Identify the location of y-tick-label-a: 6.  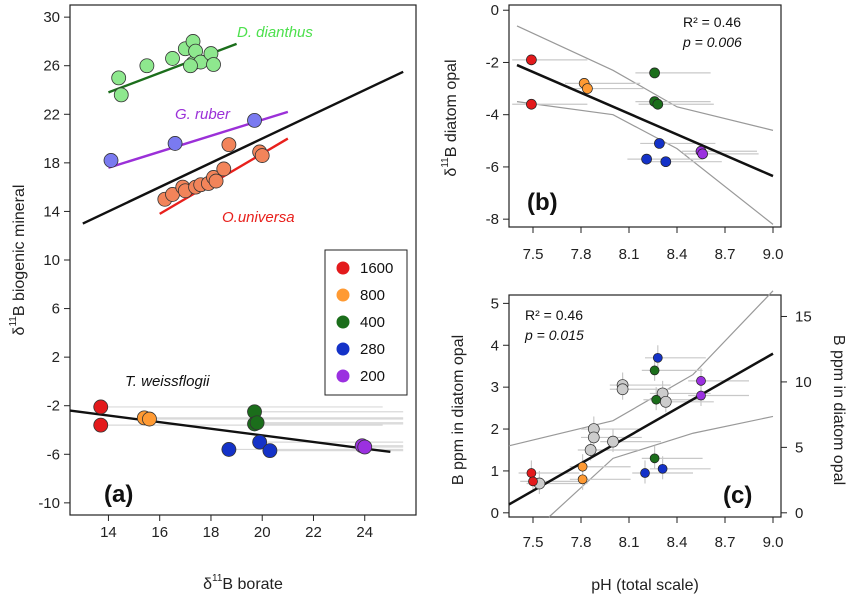
(56, 309).